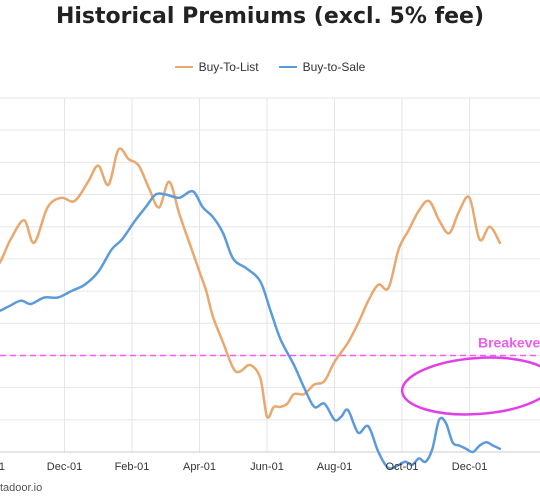 The image size is (540, 500). I want to click on x-tick-label-3: Apr-01, so click(199, 467).